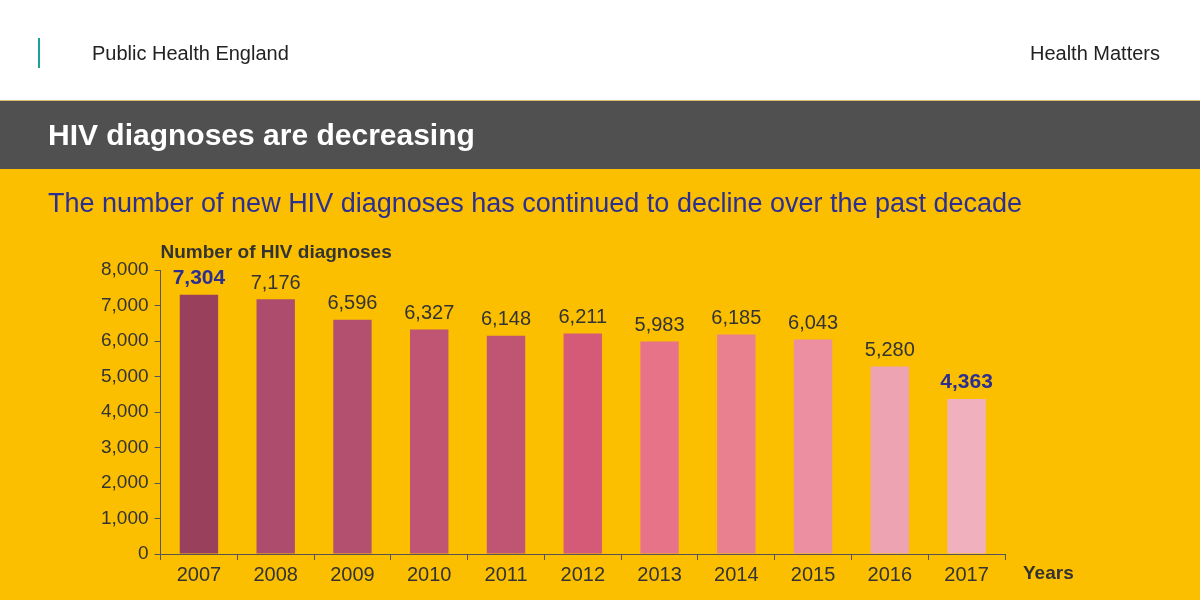  What do you see at coordinates (583, 573) in the screenshot?
I see `x-tick-label: 2012` at bounding box center [583, 573].